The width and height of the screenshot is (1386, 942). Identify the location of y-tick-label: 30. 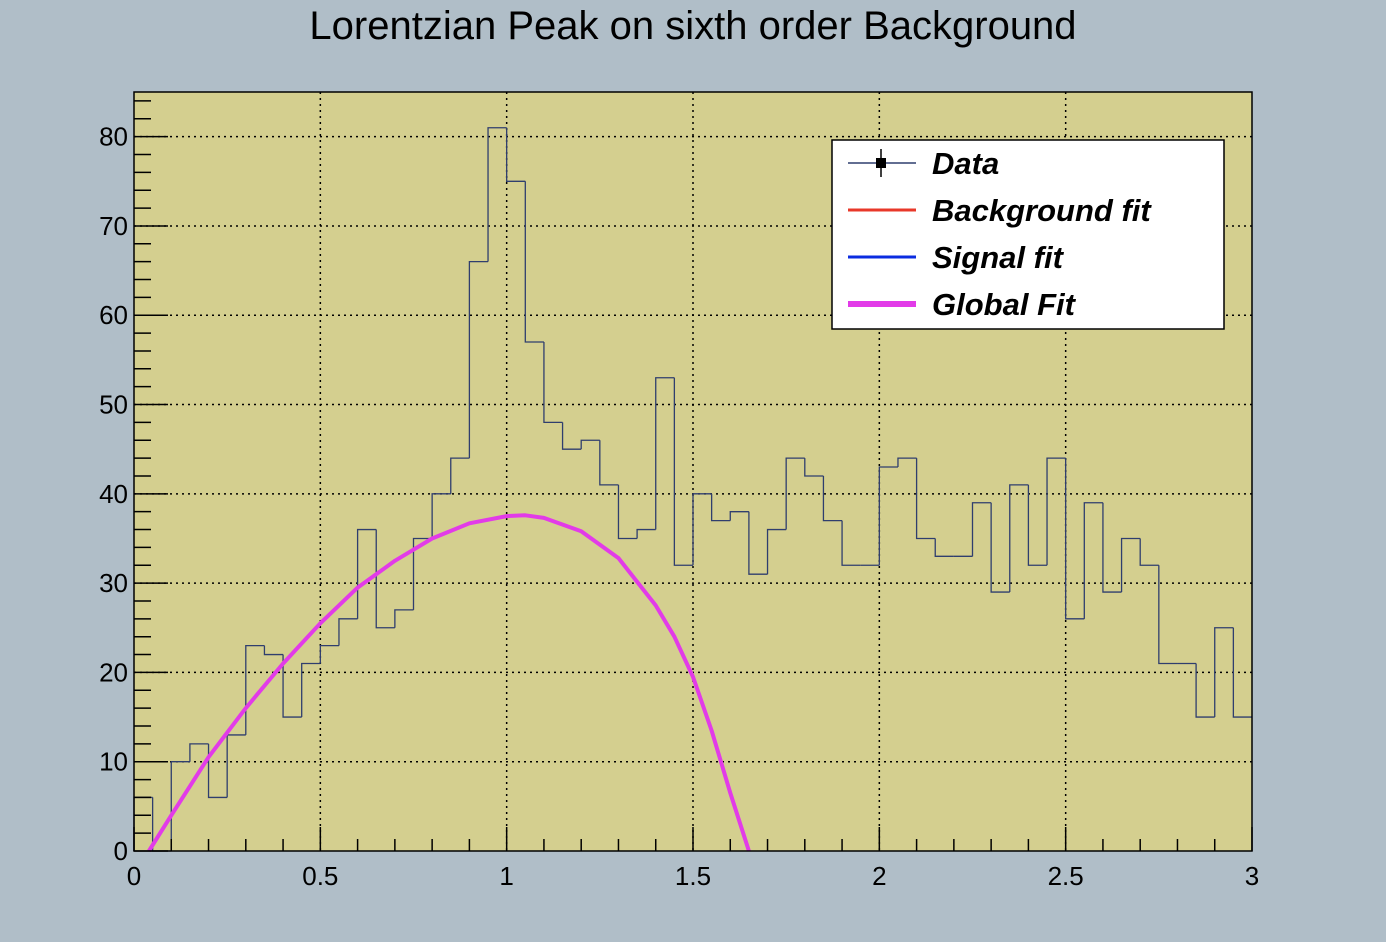
(113, 583).